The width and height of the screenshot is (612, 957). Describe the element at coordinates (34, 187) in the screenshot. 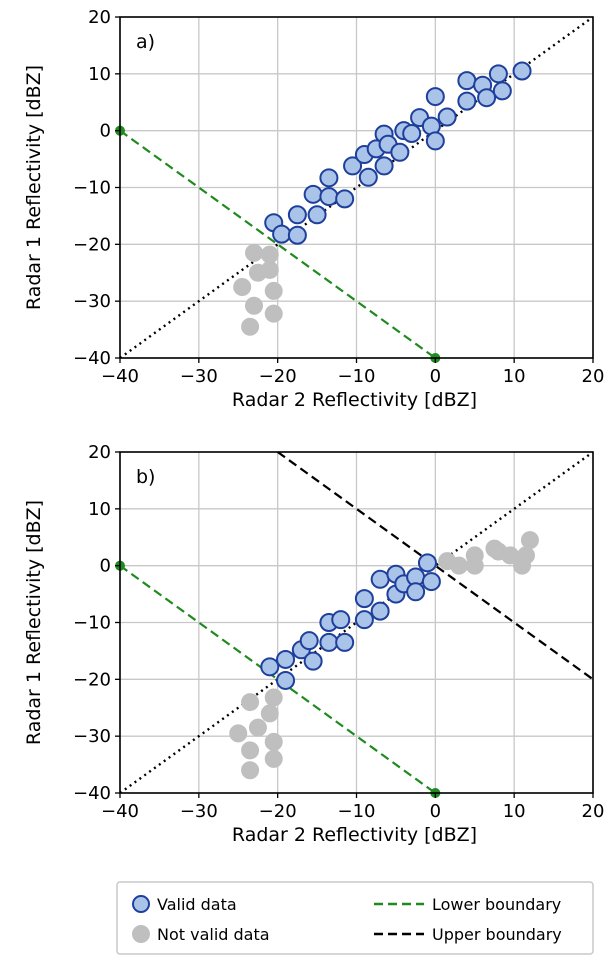

I see `y-axis-label: Radar 1 Reflectivity [dBZ]` at that location.